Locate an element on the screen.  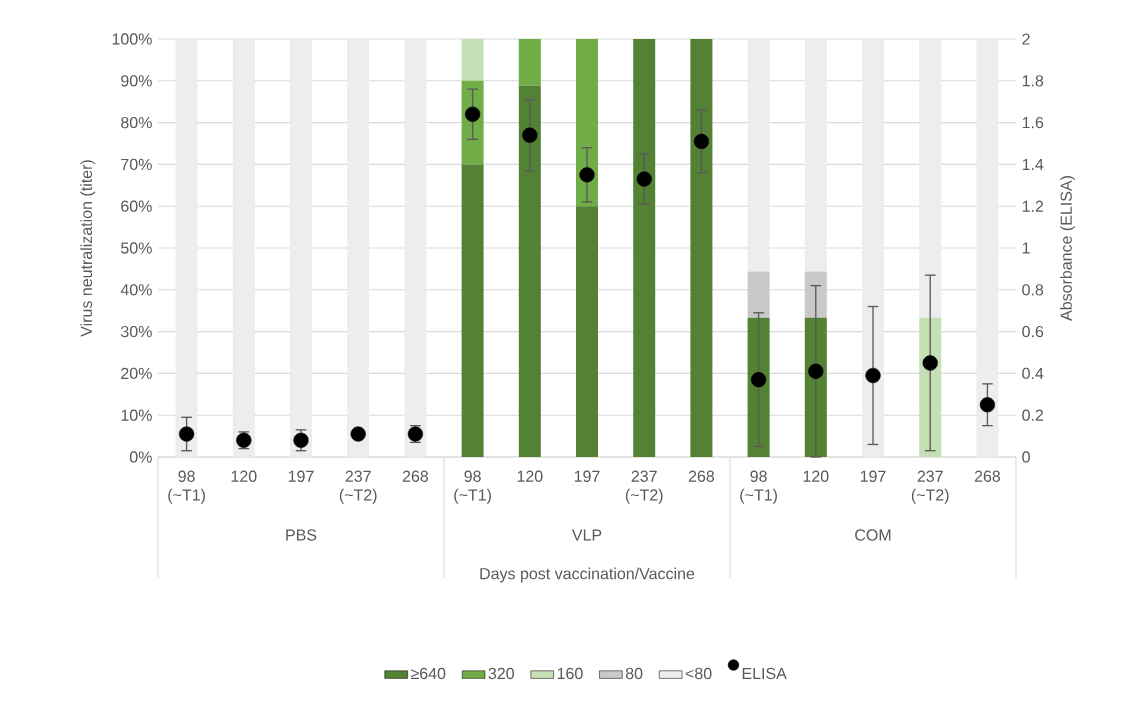
text: PBS is located at coordinates (301, 535).